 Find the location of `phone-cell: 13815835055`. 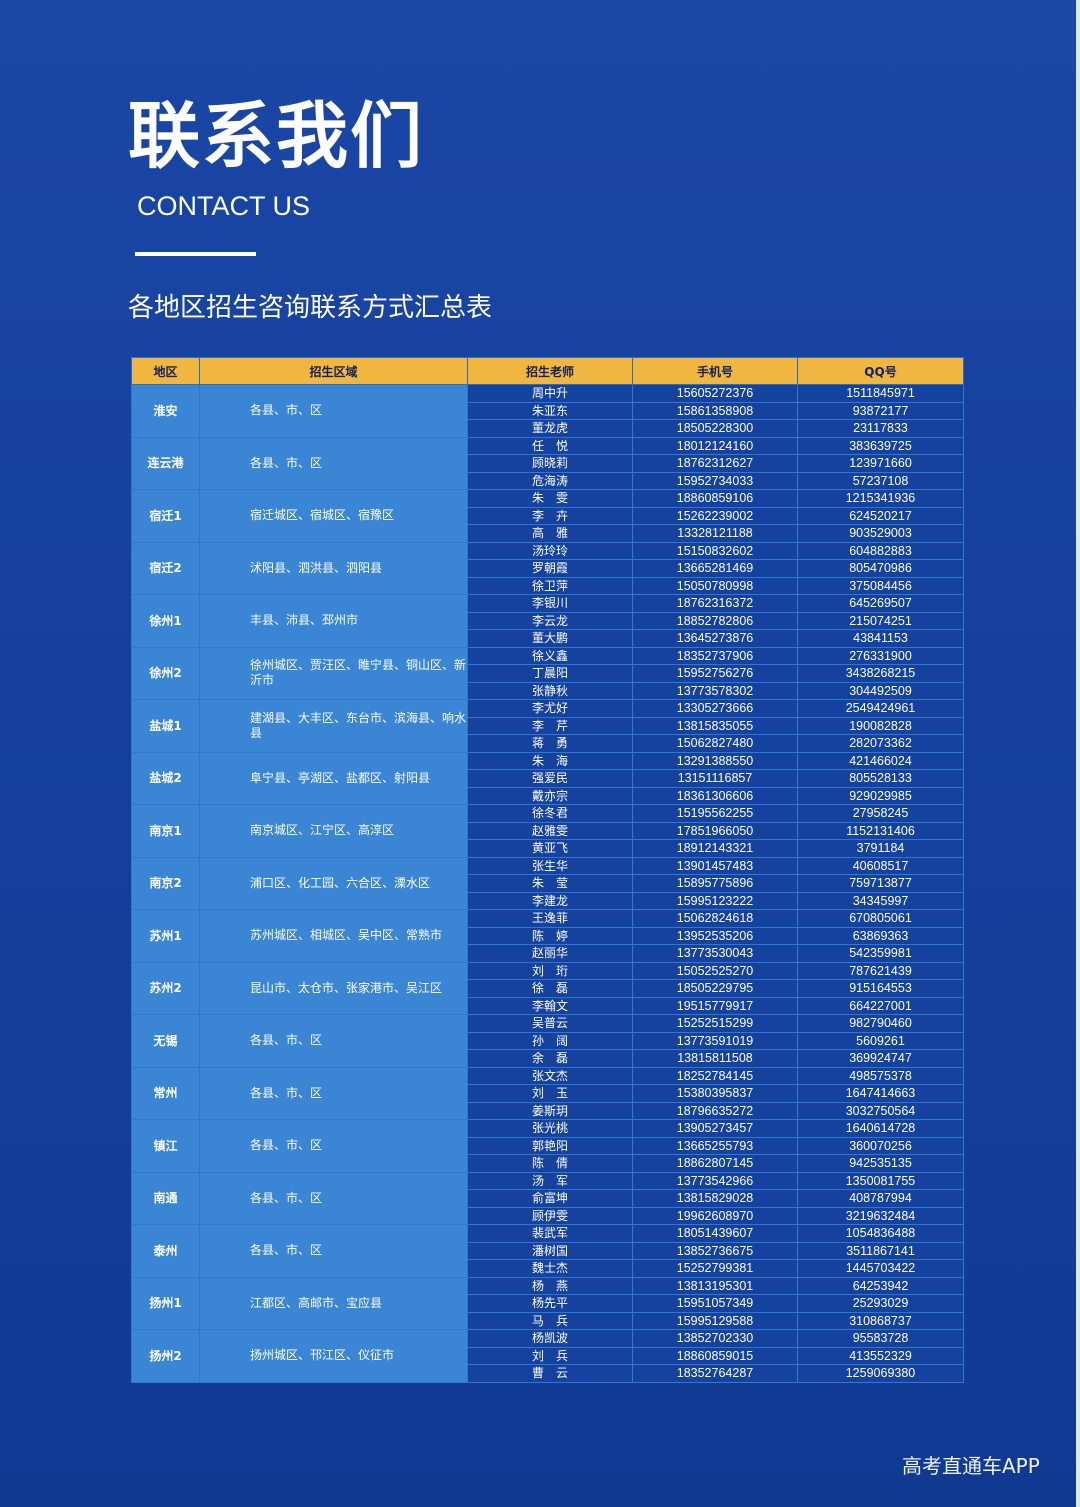

phone-cell: 13815835055 is located at coordinates (715, 725).